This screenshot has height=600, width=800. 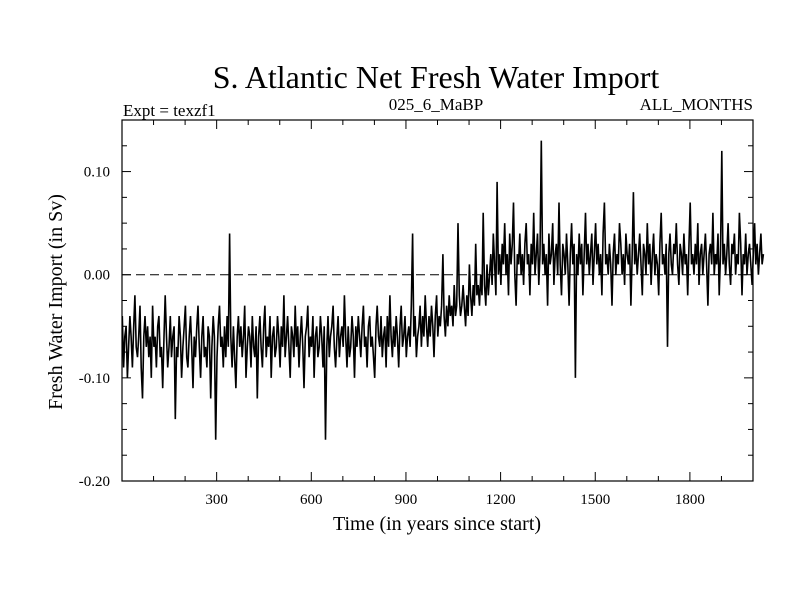 I want to click on x-tick-label: 600, so click(x=311, y=500).